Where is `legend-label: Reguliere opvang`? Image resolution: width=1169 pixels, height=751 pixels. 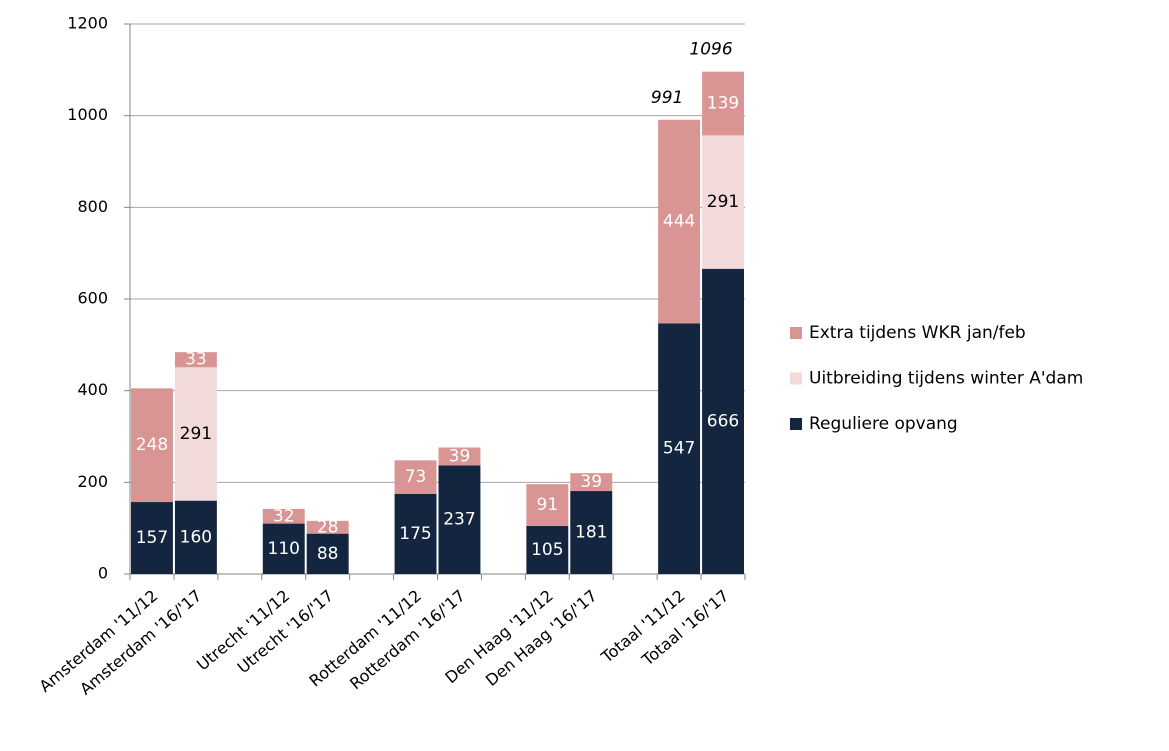
legend-label: Reguliere opvang is located at coordinates (883, 424).